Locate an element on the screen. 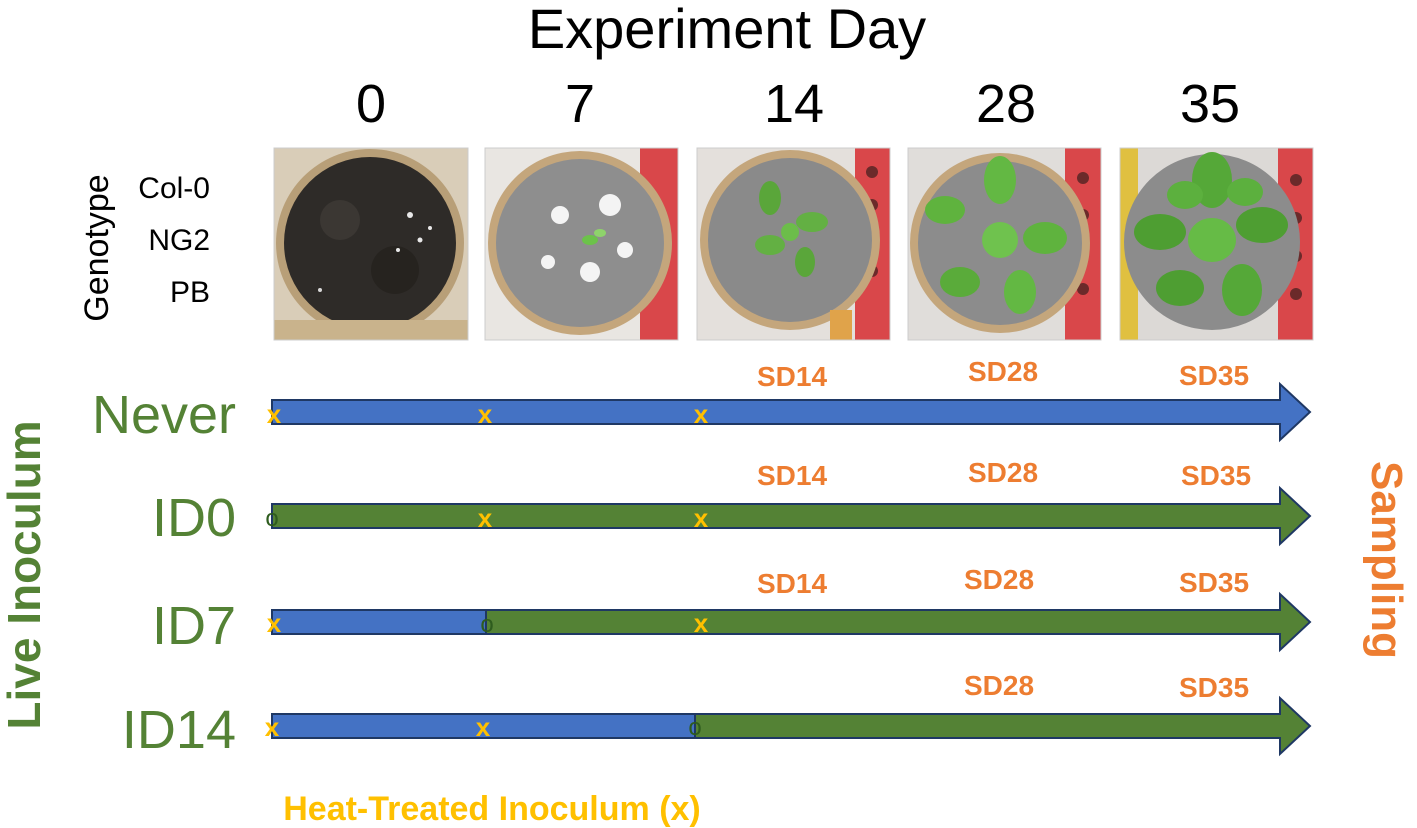  row-id7-sample-0: SD14 is located at coordinates (792, 583).